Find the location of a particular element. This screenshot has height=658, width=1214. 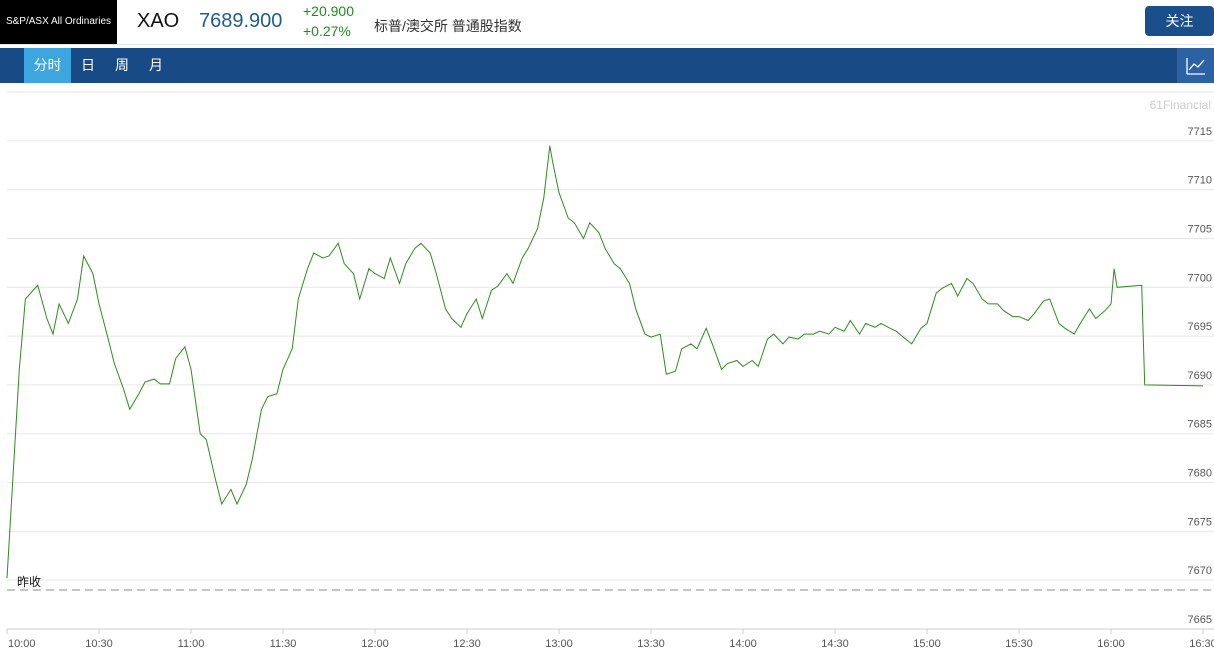

tab: 月 is located at coordinates (156, 65).